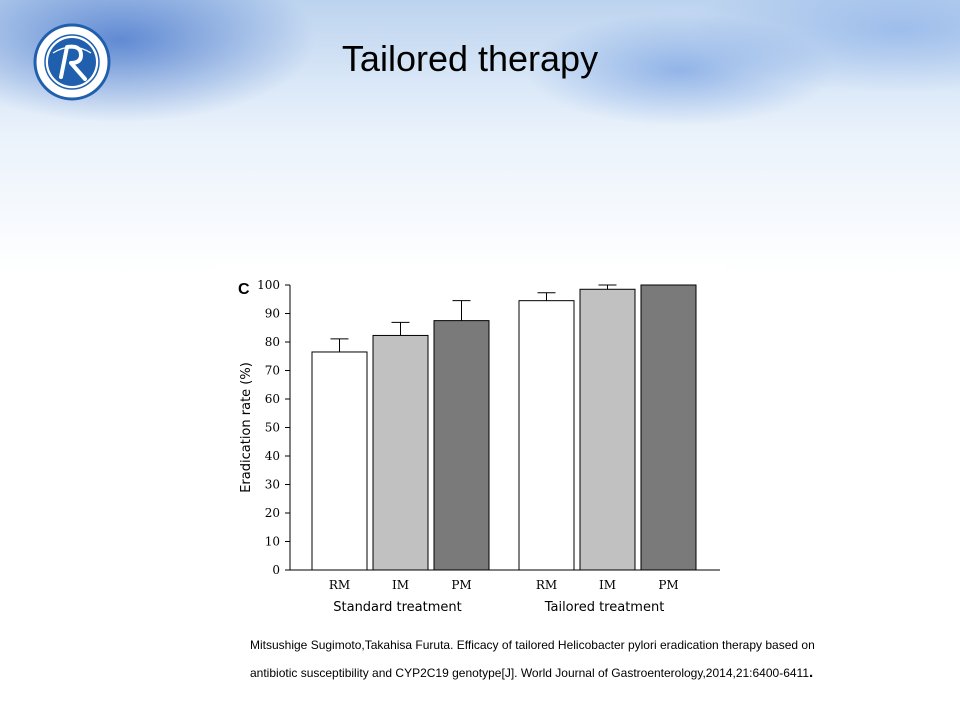 This screenshot has height=720, width=960. Describe the element at coordinates (470, 58) in the screenshot. I see `page-title: Tailored therapy` at that location.